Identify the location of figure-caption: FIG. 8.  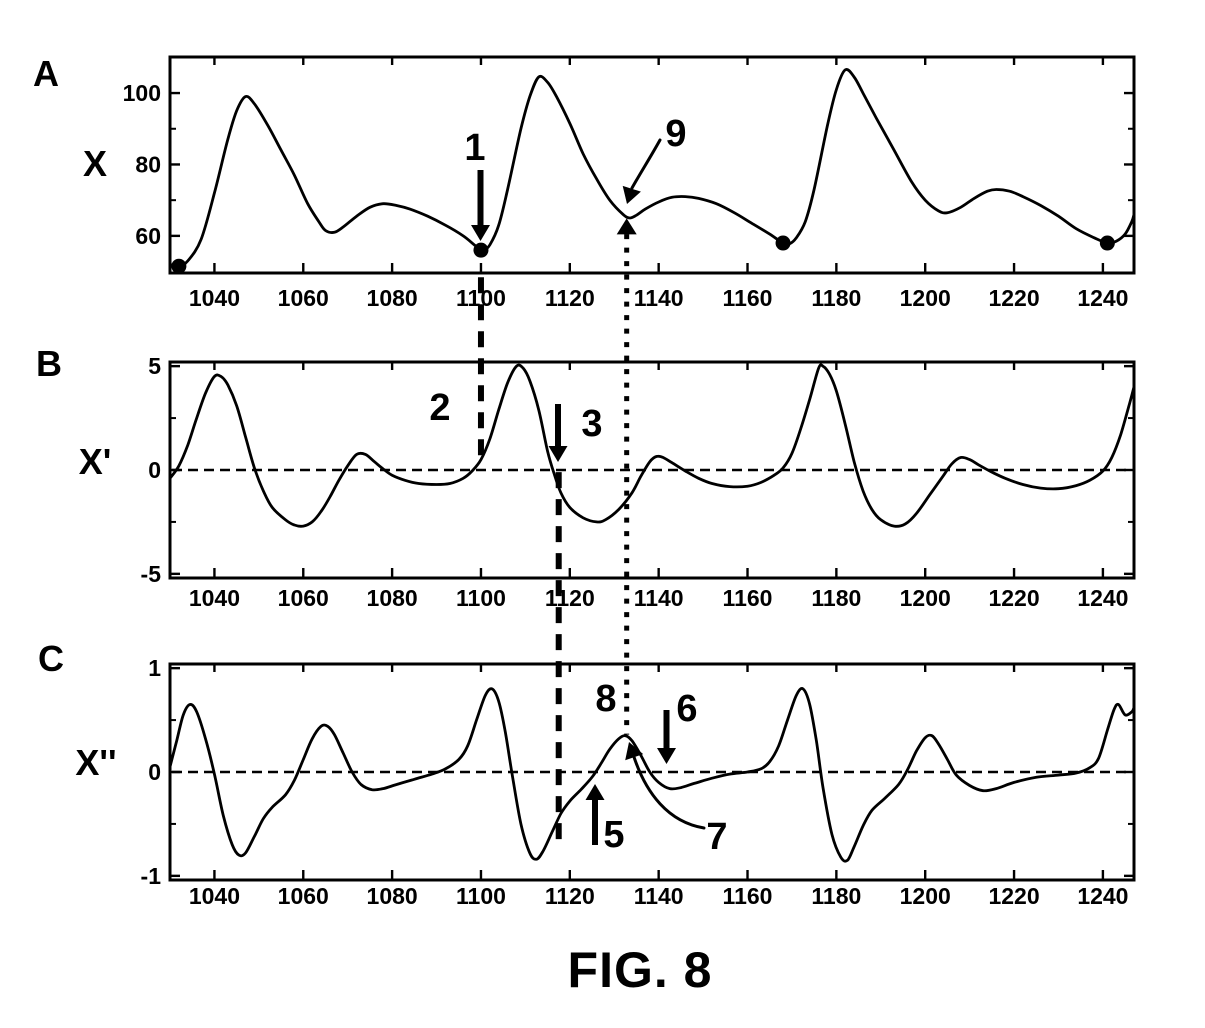
(640, 970).